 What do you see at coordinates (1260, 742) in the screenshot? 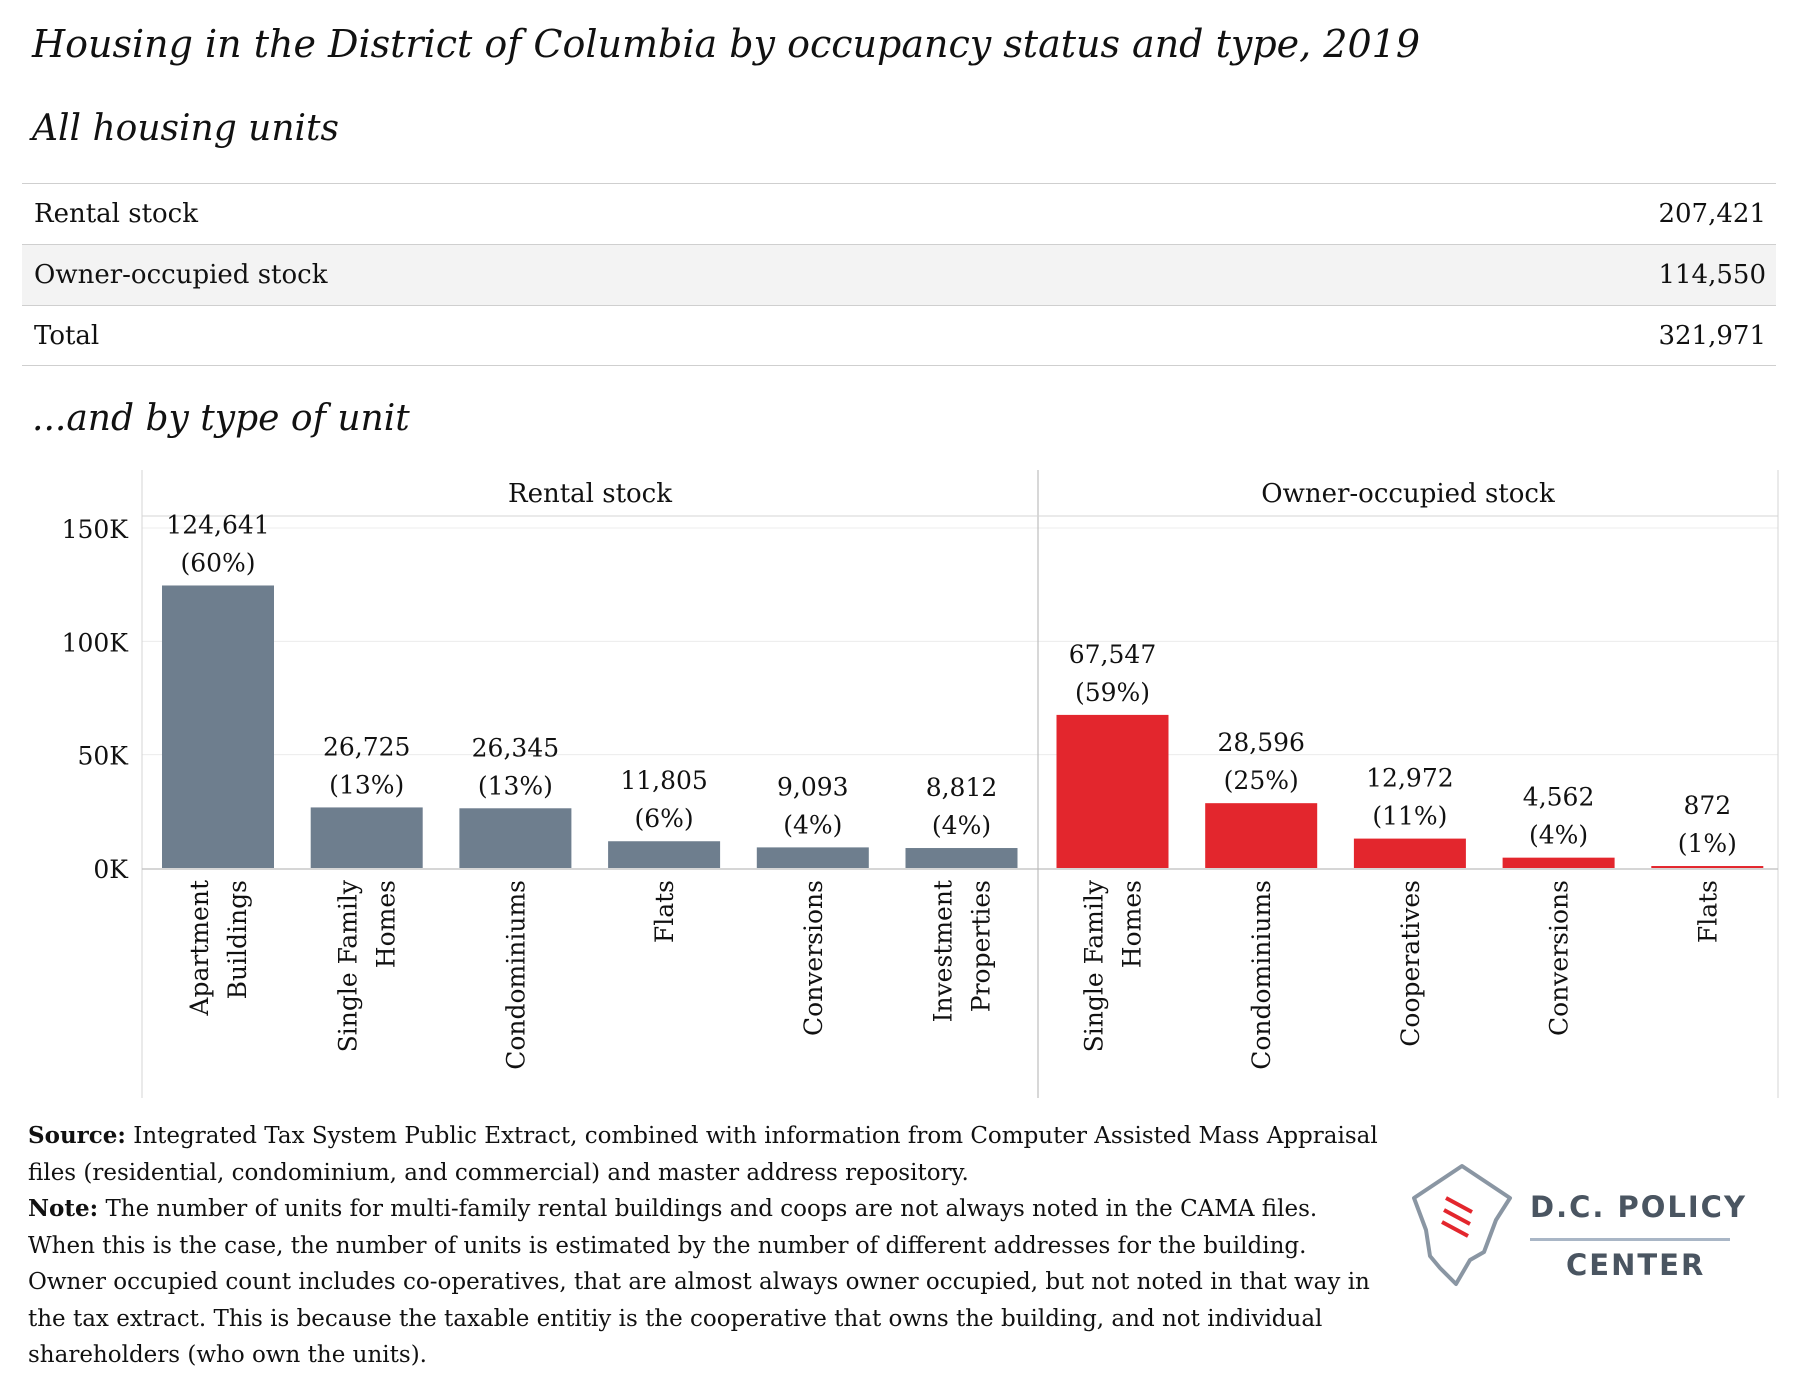
I see `bar-value-label: 28,596` at bounding box center [1260, 742].